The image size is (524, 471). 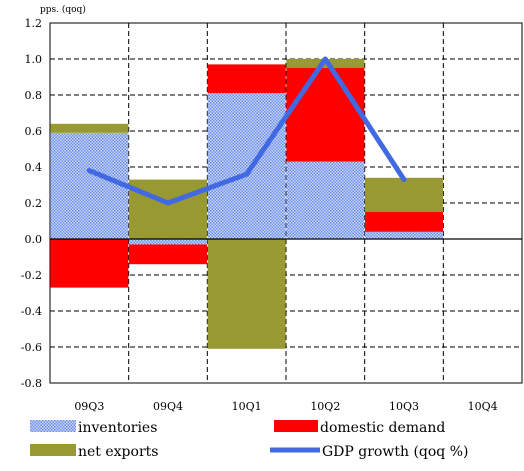 I want to click on legend-swatch-inventories, so click(x=53, y=426).